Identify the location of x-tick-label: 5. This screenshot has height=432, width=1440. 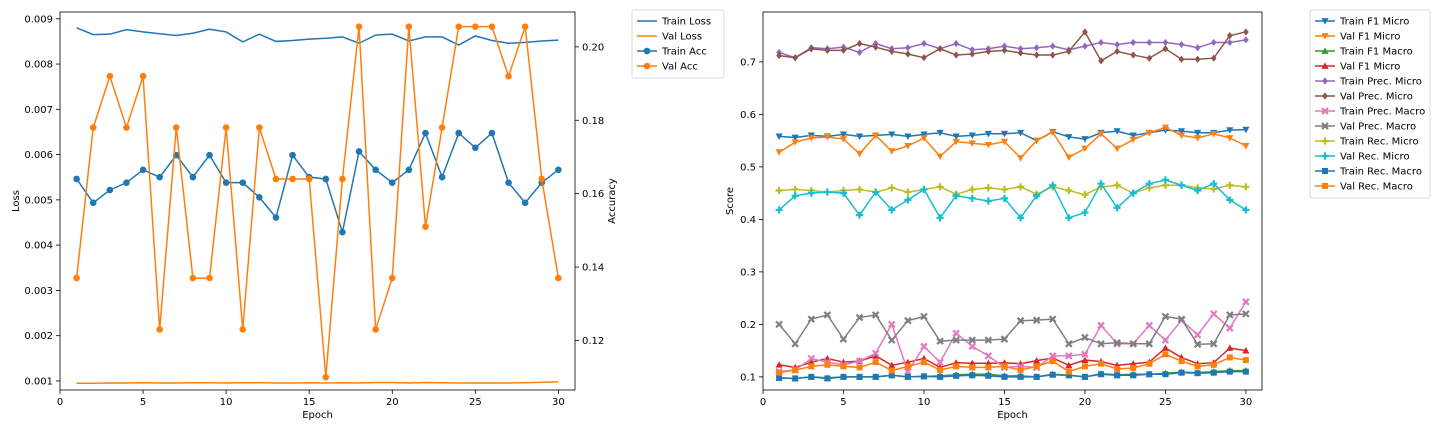
(143, 402).